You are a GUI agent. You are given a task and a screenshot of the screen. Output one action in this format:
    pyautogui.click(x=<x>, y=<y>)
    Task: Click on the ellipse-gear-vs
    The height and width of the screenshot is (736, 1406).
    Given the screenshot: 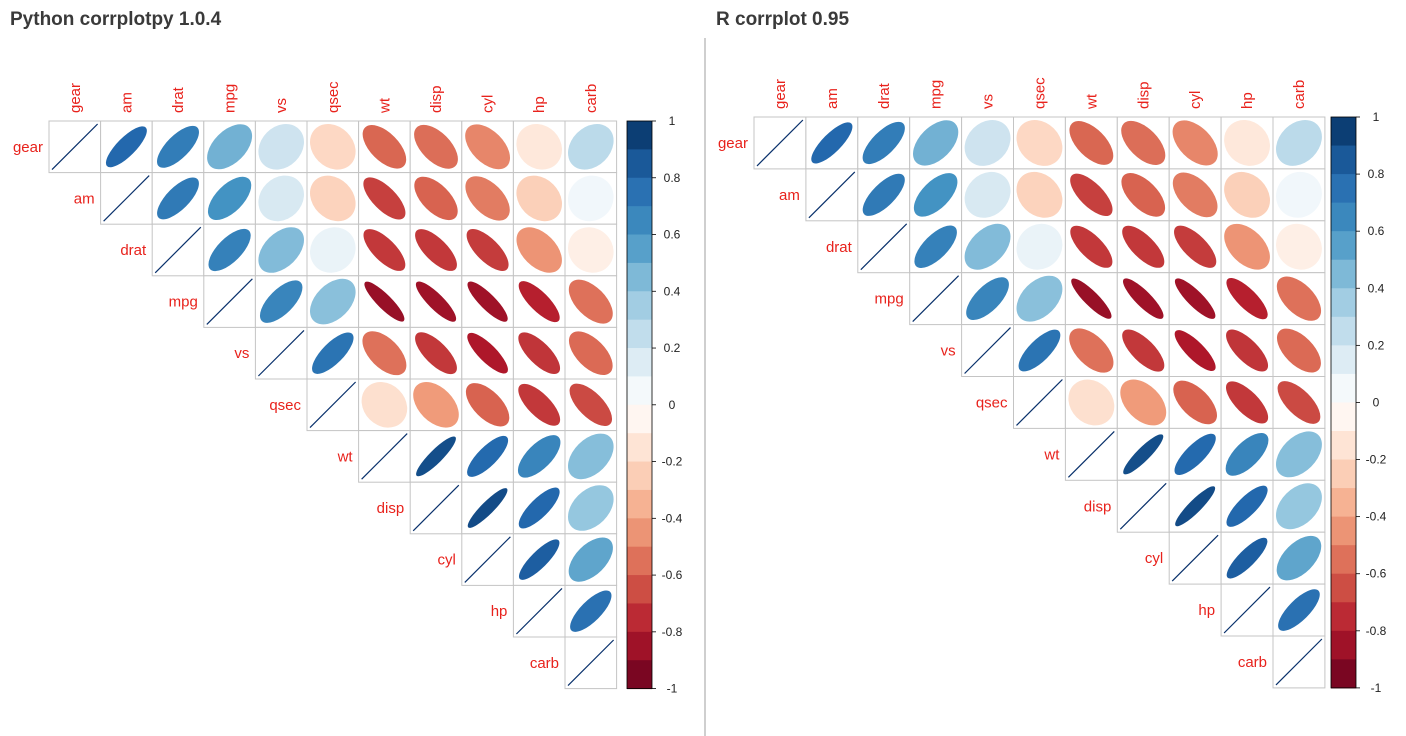 What is the action you would take?
    pyautogui.click(x=281, y=146)
    